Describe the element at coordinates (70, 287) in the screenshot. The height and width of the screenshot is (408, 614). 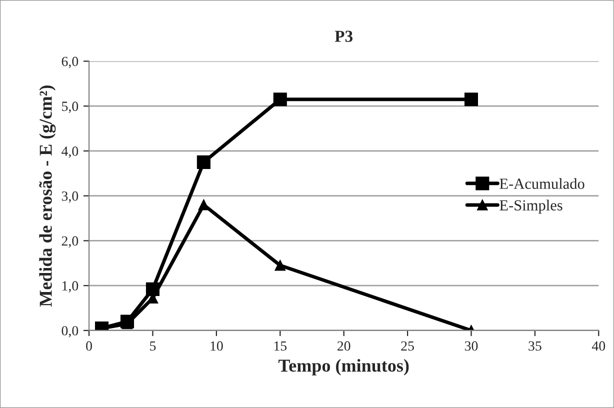
I see `y-tick-label: 1,0` at that location.